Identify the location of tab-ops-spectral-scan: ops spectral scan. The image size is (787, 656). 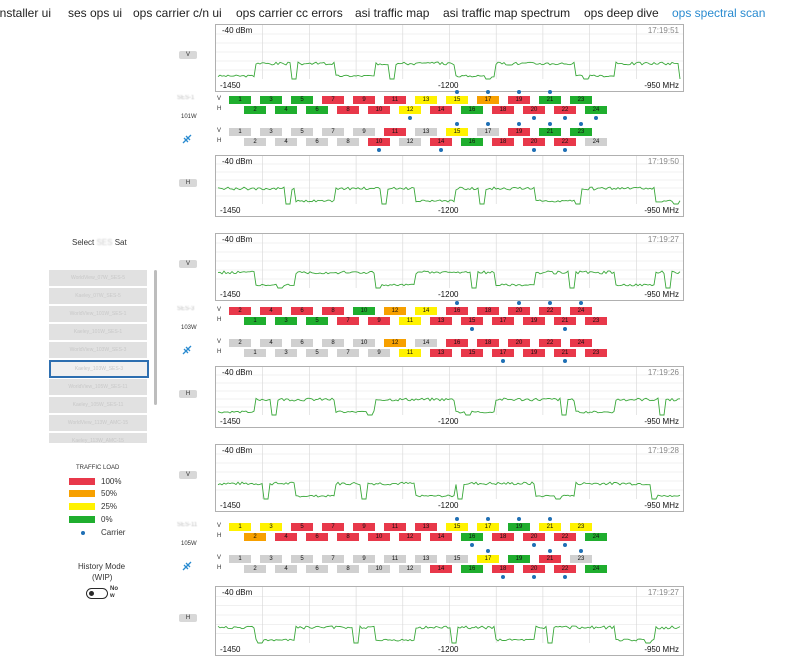
(719, 13).